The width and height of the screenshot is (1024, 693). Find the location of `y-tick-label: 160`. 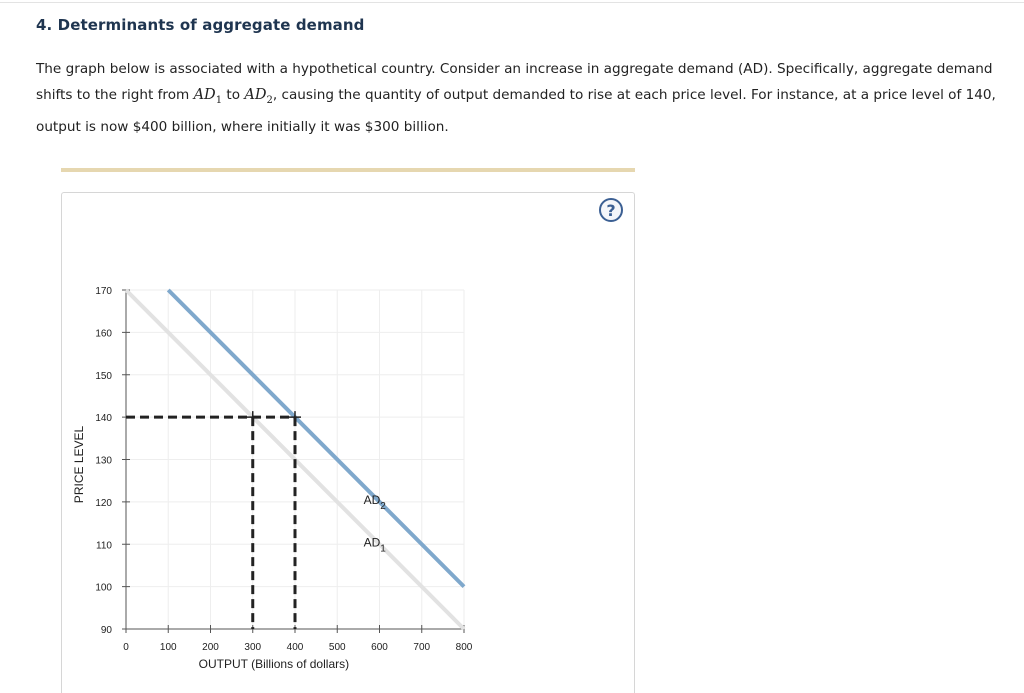

y-tick-label: 160 is located at coordinates (103, 333).